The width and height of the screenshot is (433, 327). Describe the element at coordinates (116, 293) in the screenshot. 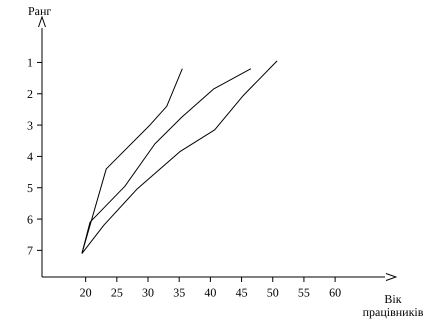

I see `x-tick-label: 25` at that location.